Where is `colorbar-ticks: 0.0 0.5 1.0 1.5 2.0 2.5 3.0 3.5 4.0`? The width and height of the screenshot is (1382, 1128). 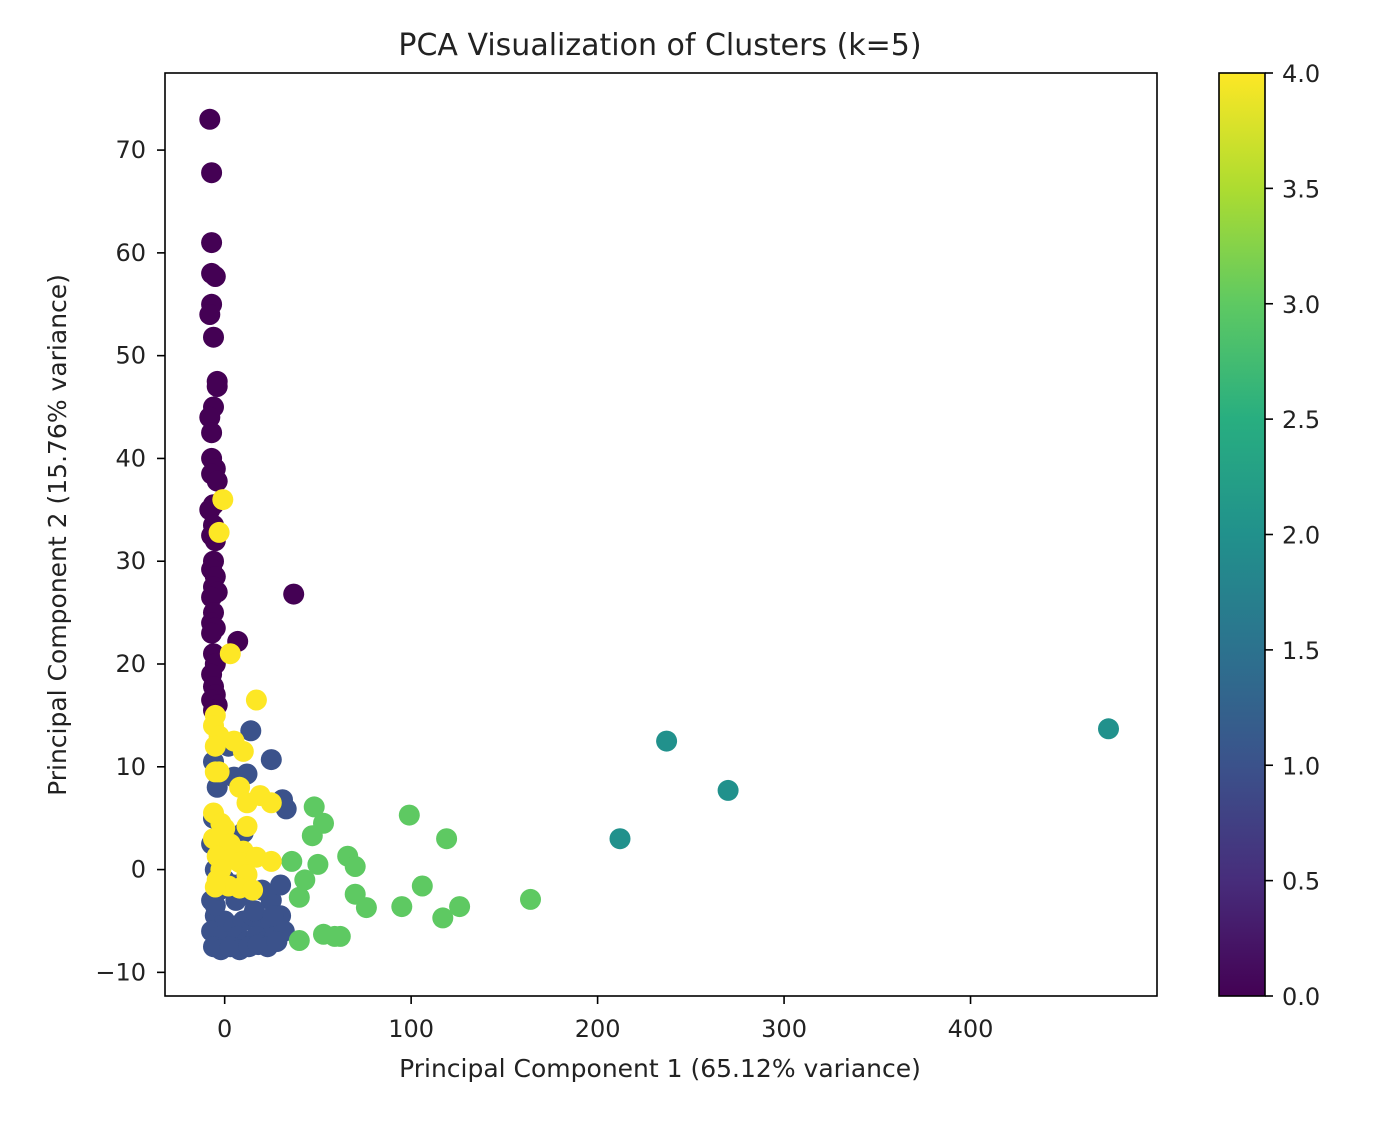 colorbar-ticks: 0.0 0.5 1.0 1.5 2.0 2.5 3.0 3.5 4.0 is located at coordinates (1292, 535).